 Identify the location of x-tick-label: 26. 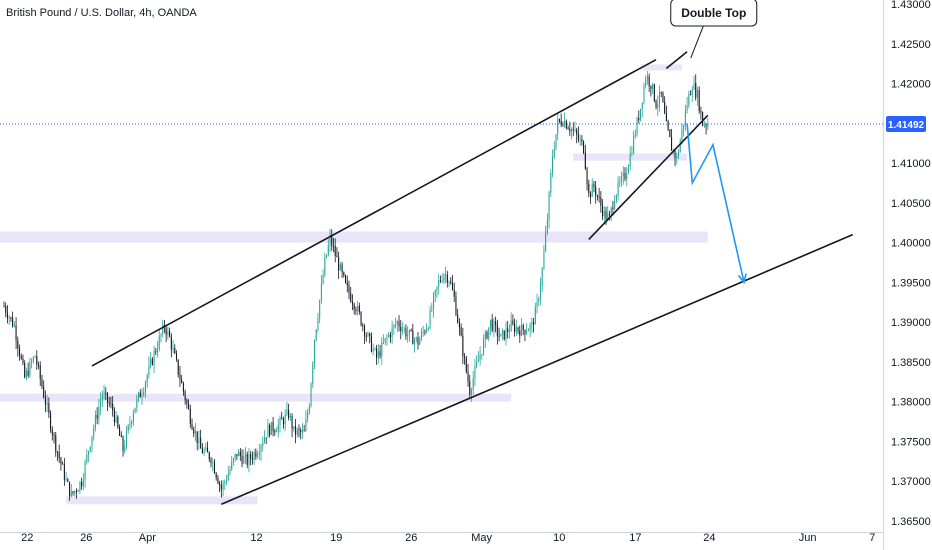
(411, 538).